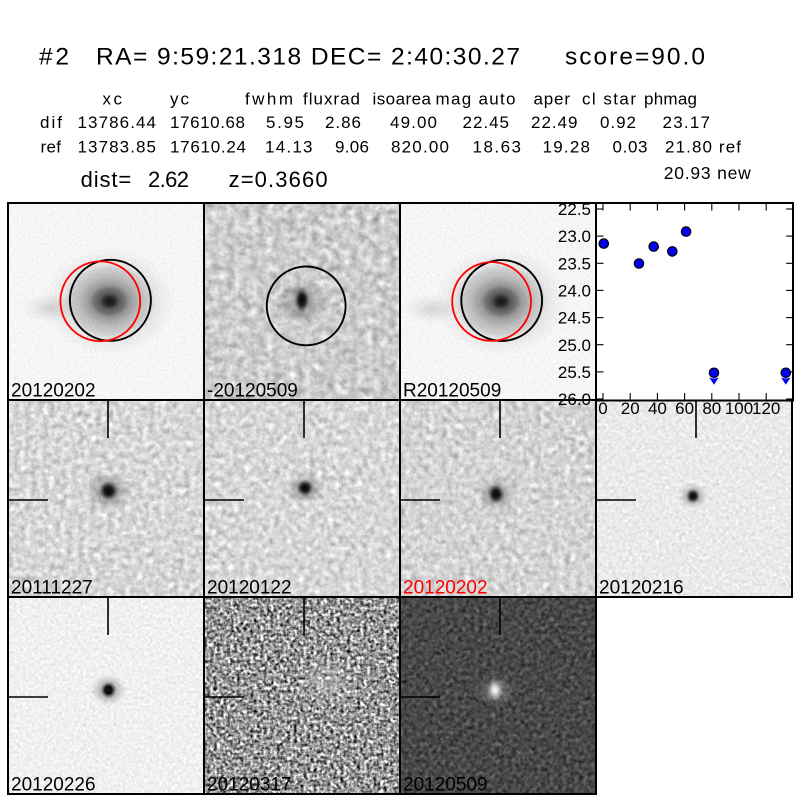  Describe the element at coordinates (285, 122) in the screenshot. I see `svg-text: 5.95` at that location.